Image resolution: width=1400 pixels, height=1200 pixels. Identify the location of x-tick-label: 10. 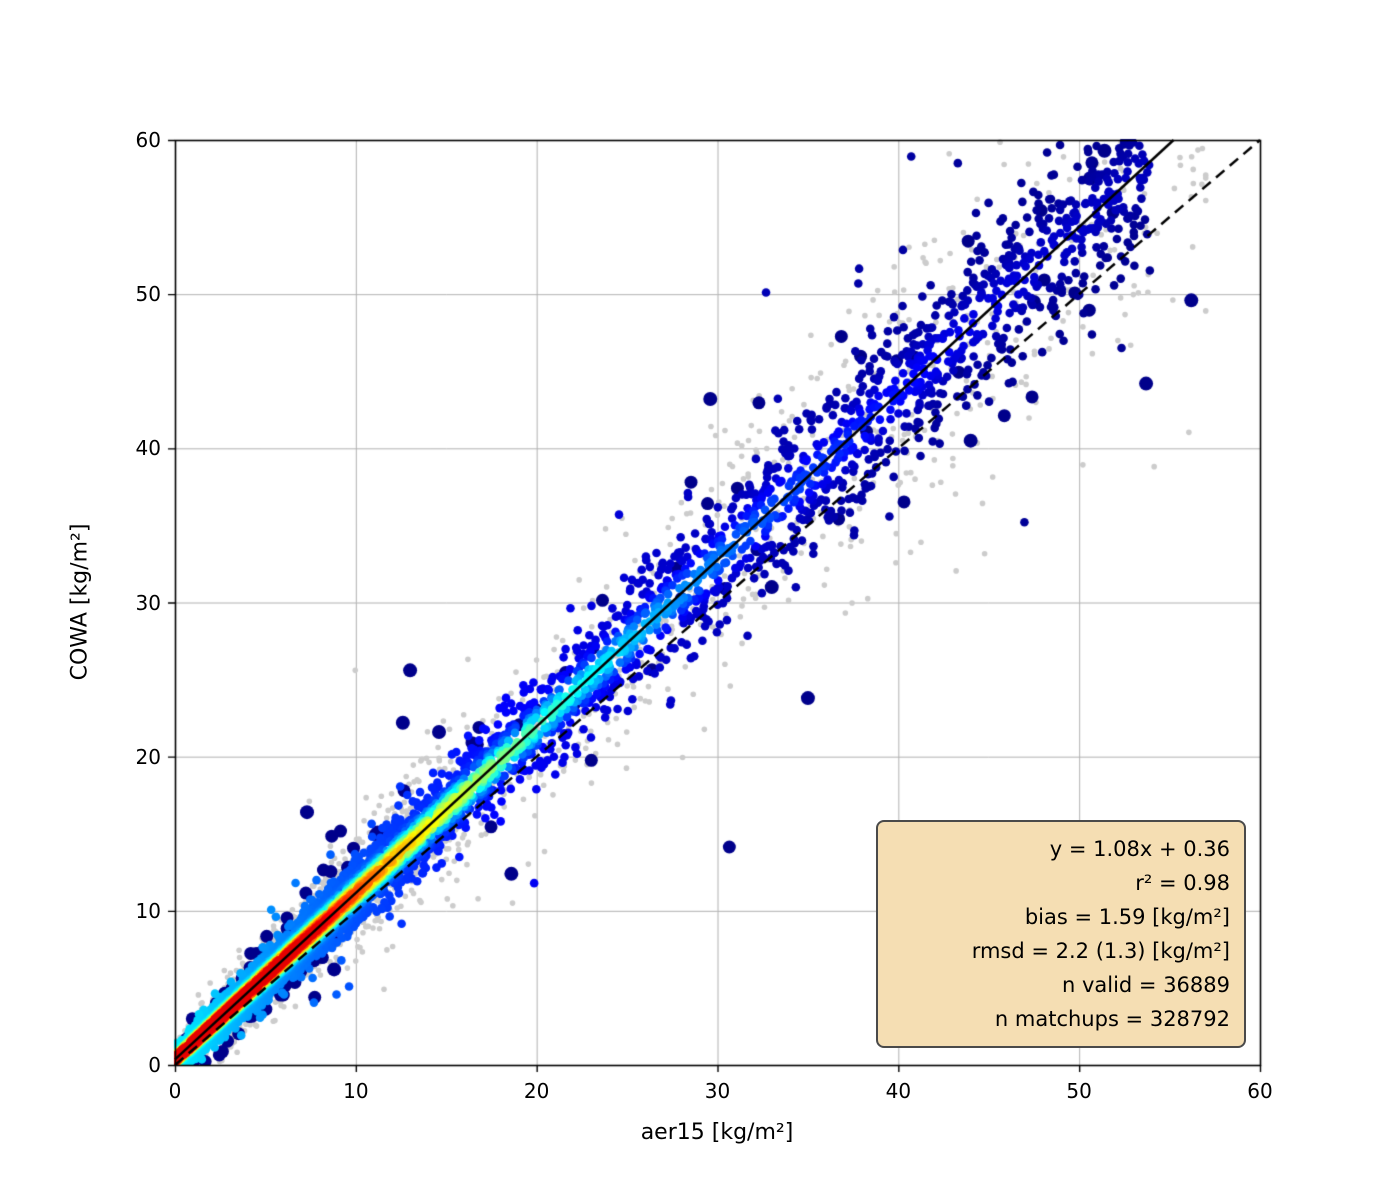
(356, 1091).